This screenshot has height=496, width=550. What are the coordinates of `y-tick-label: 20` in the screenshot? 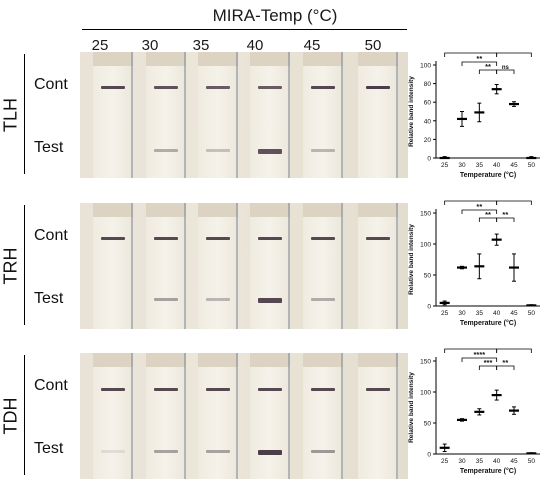 It's located at (428, 140).